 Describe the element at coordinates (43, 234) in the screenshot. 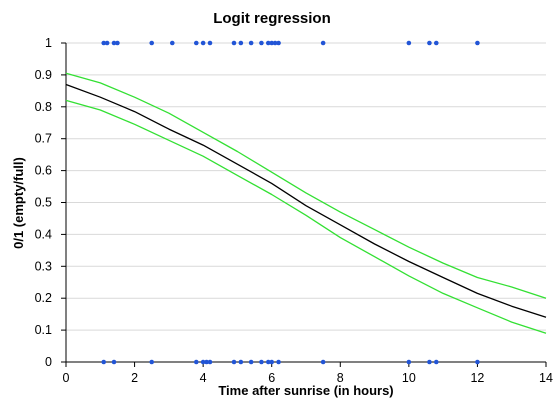

I see `y-tick-label: 0.4` at that location.